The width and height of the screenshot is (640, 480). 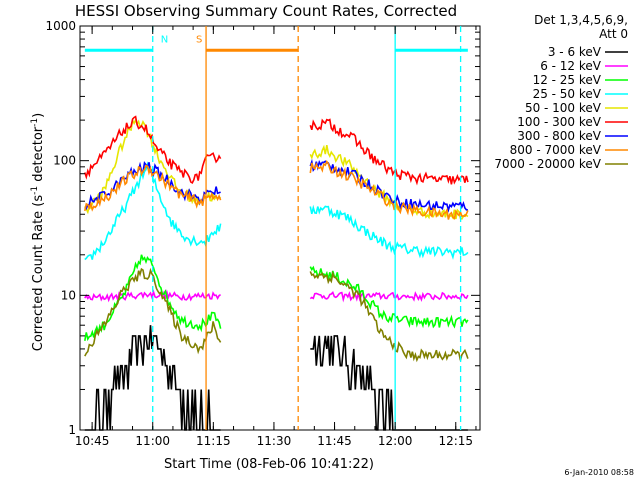 What do you see at coordinates (567, 94) in the screenshot?
I see `legend-label-3: 25 - 50 keV` at bounding box center [567, 94].